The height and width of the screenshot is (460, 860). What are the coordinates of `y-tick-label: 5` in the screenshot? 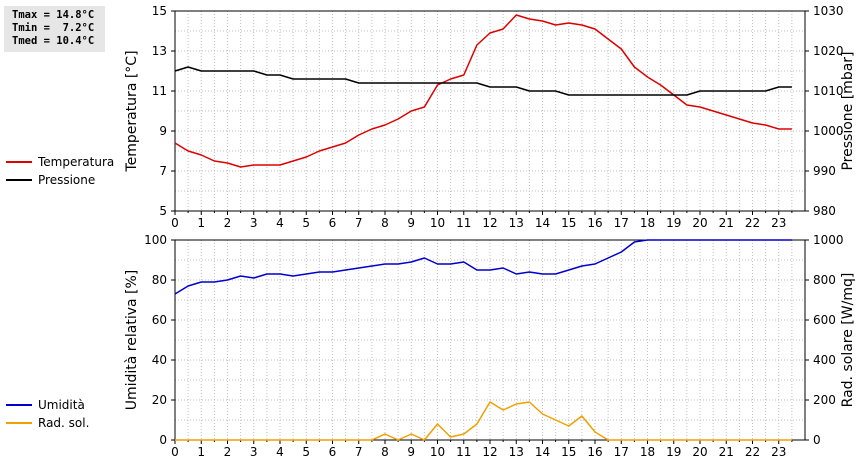 It's located at (163, 211).